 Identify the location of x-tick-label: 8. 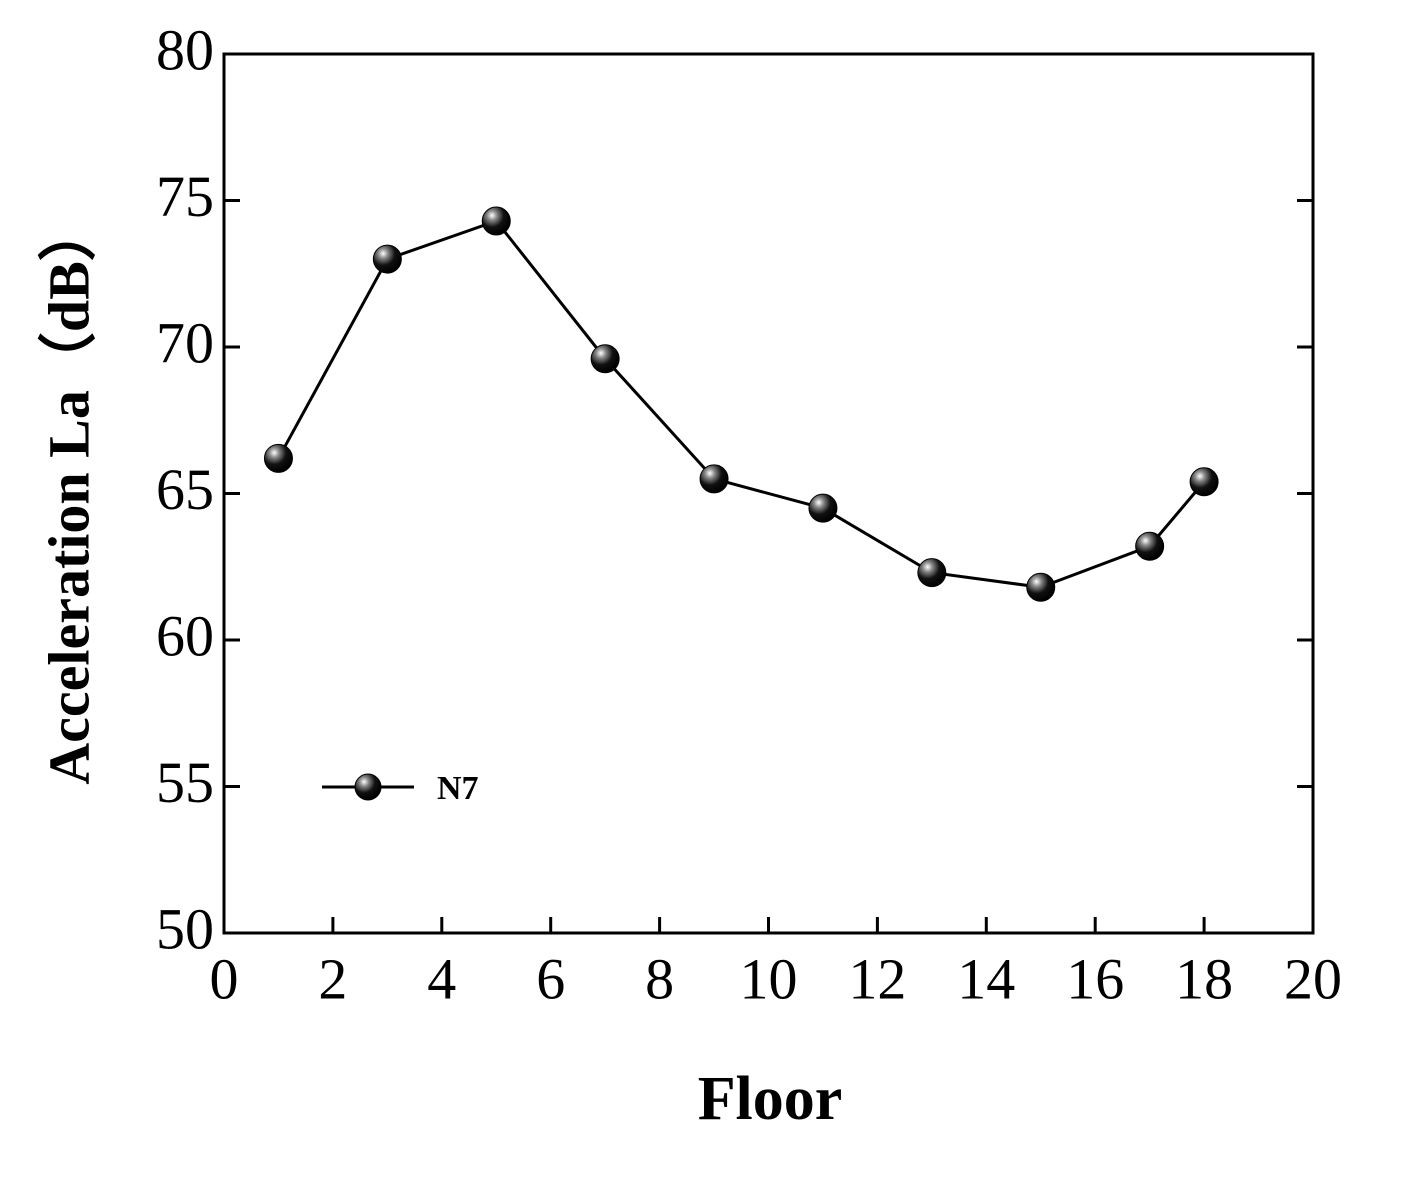
(659, 978).